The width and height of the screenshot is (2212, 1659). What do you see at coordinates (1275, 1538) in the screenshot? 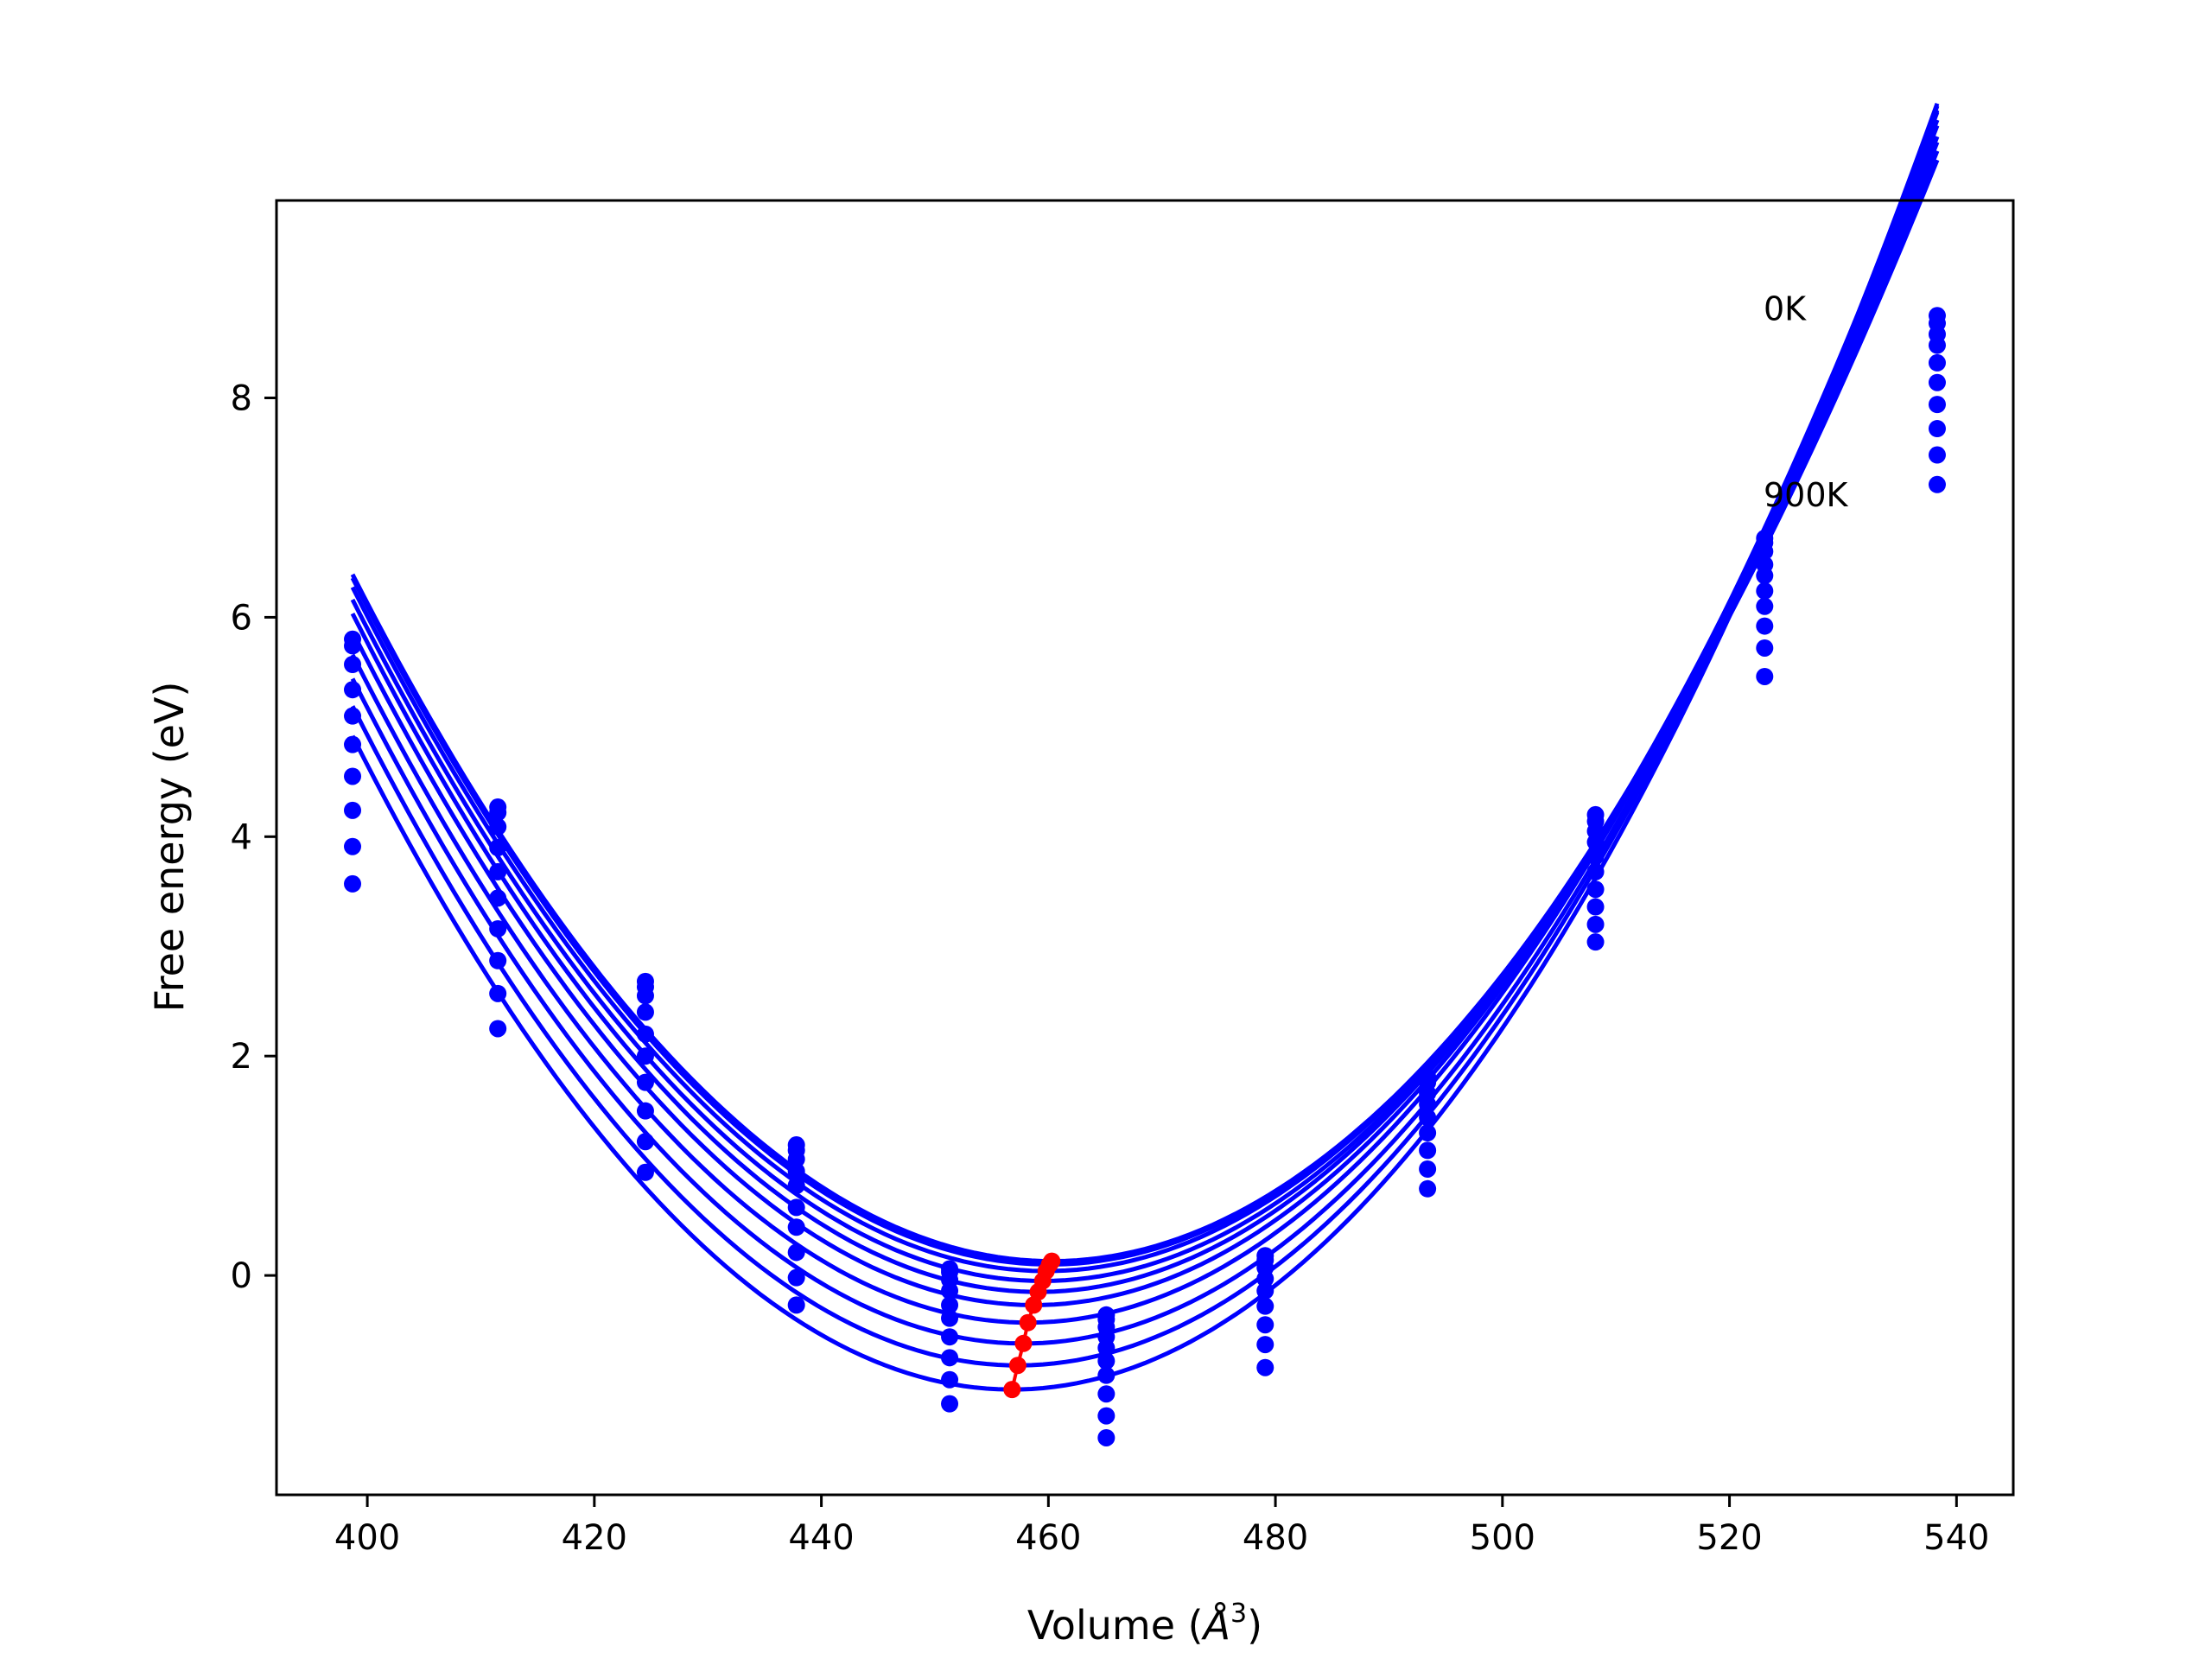
I see `x-tick-label: 480` at bounding box center [1275, 1538].